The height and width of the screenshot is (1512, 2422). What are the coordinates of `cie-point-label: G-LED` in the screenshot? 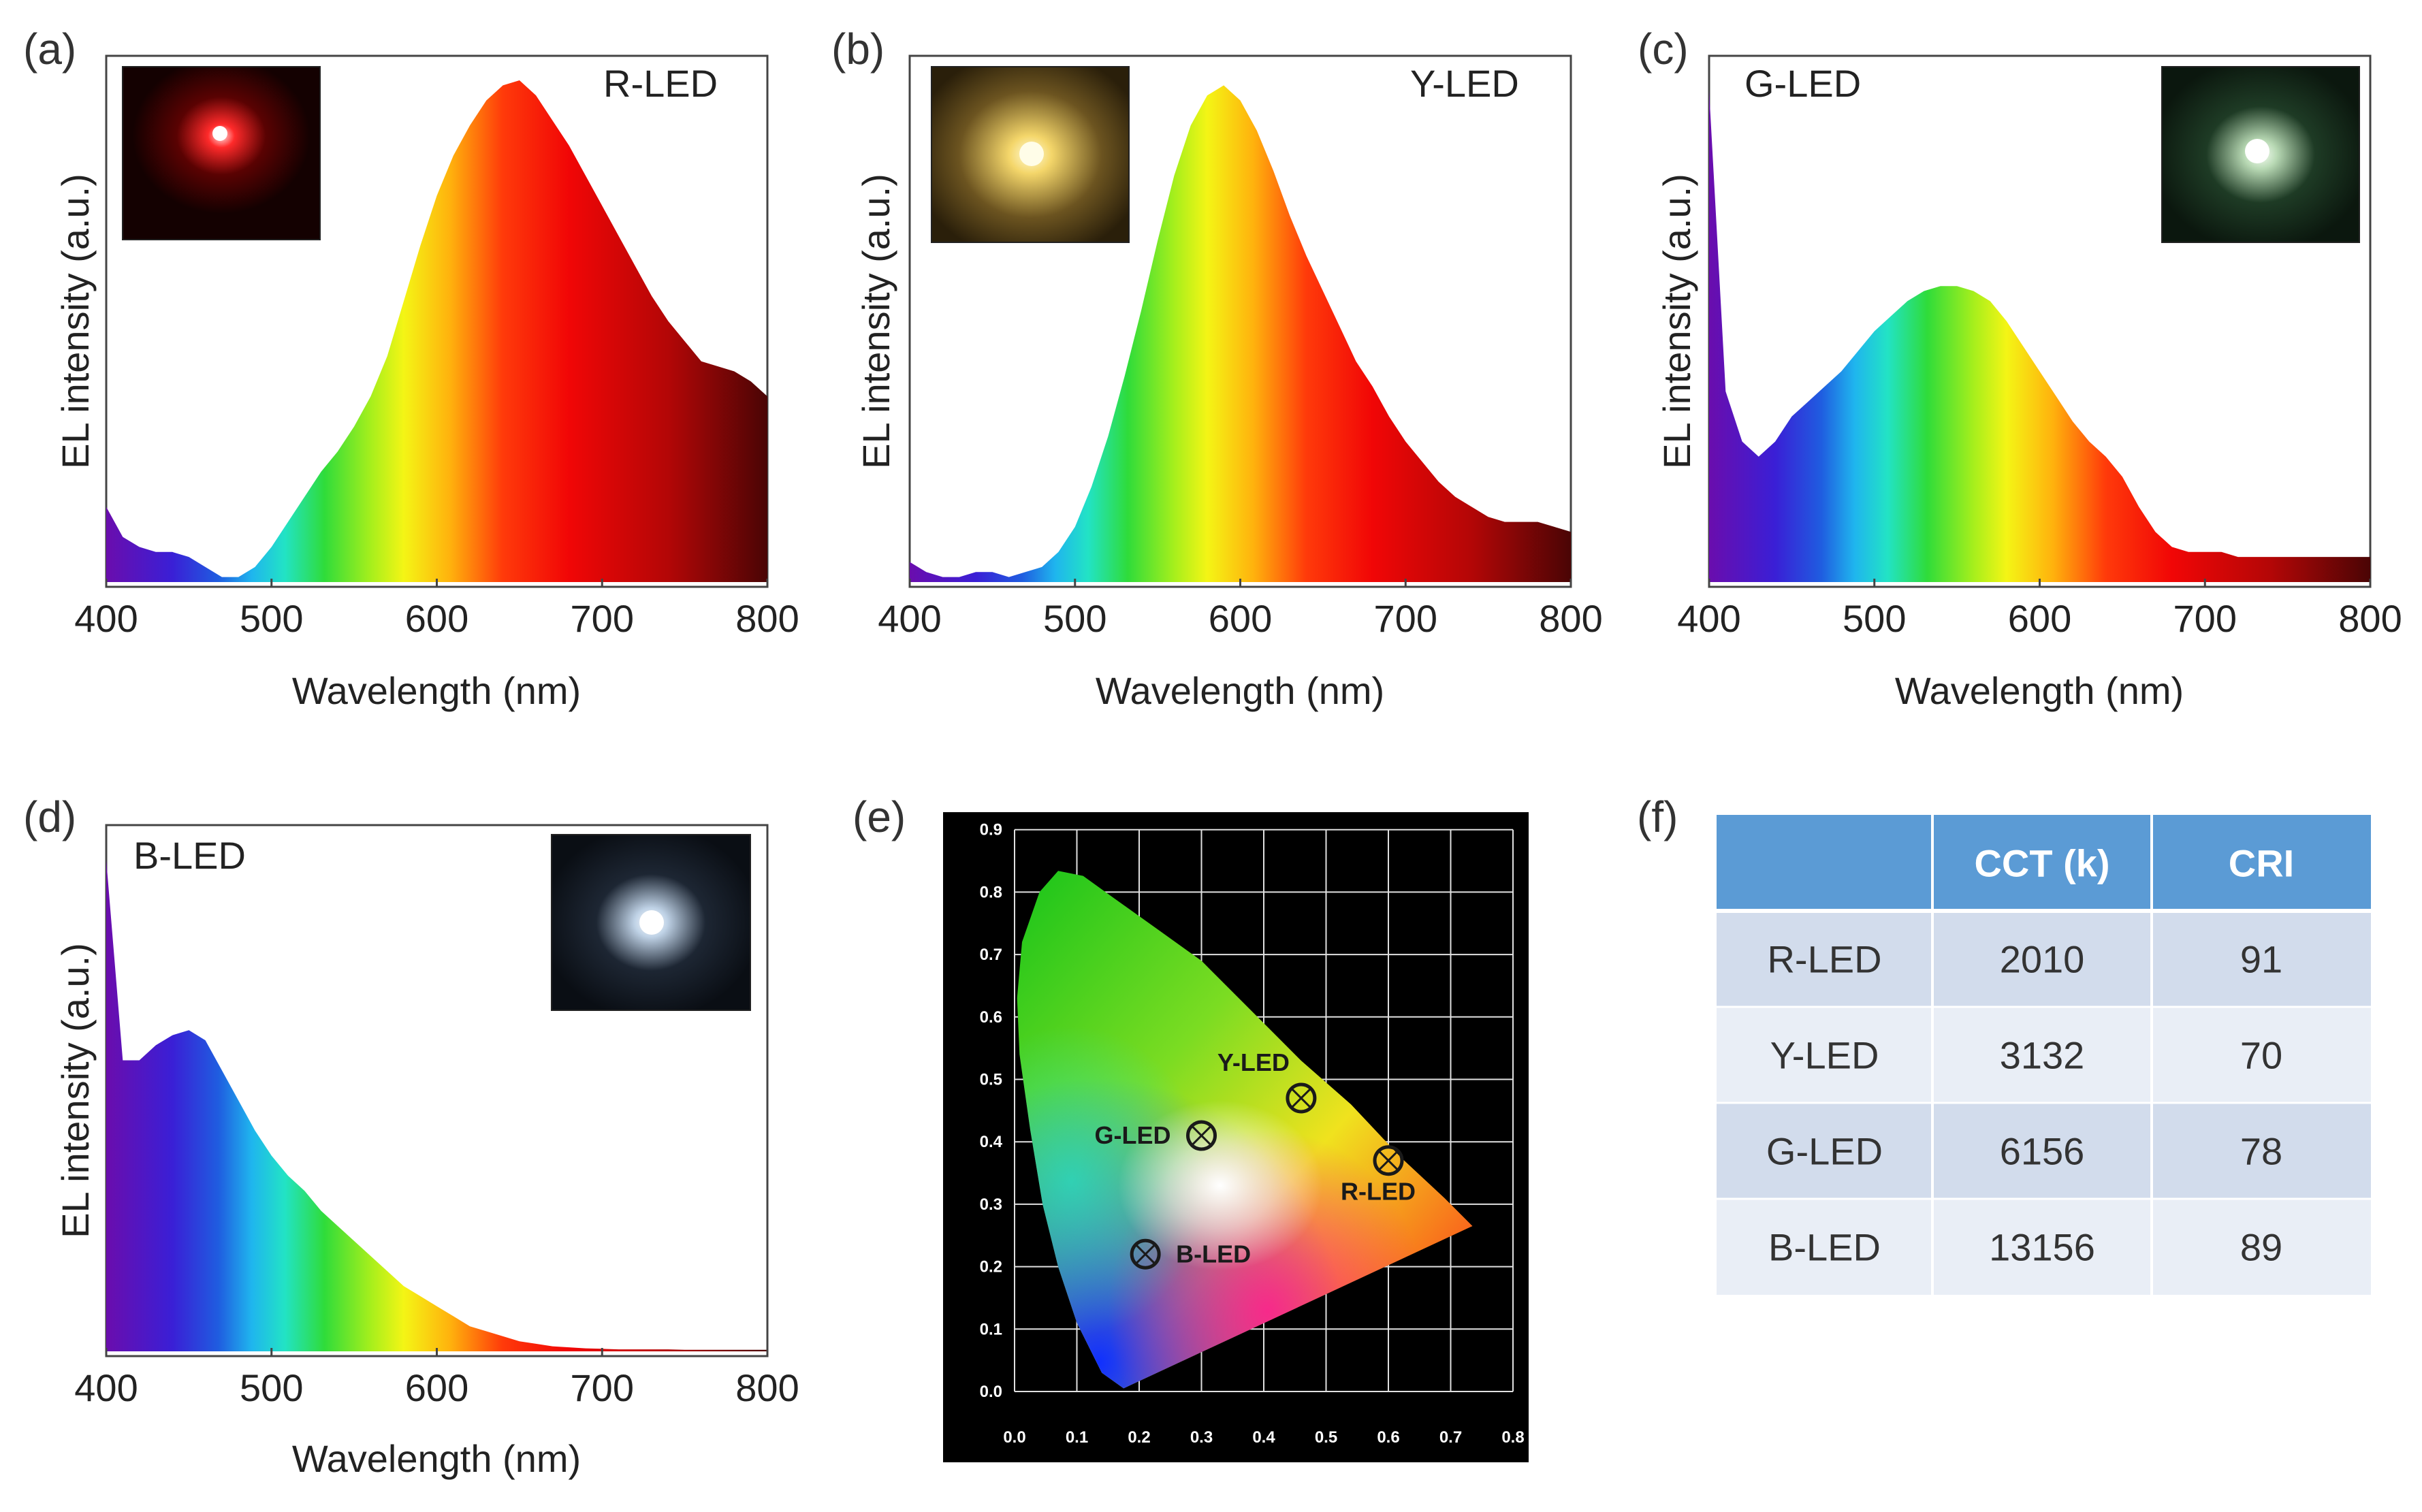 It's located at (1133, 1135).